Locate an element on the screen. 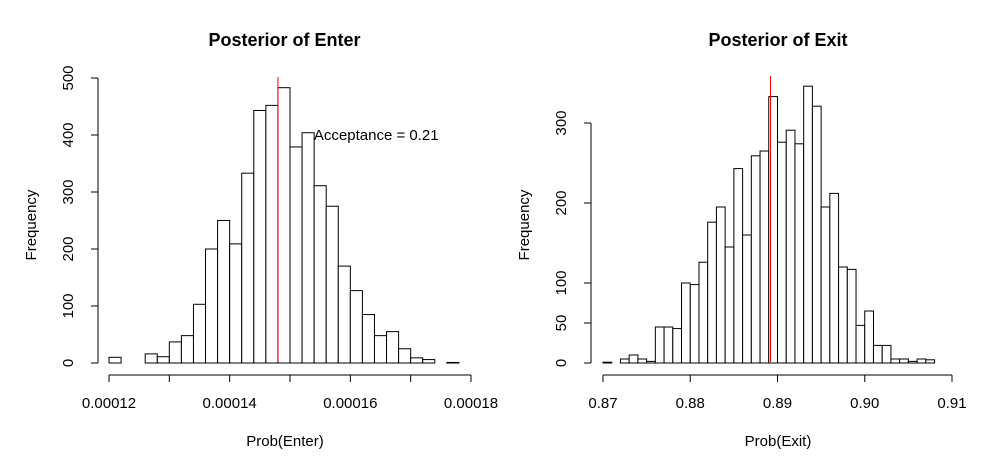 The image size is (986, 470). x-tick-label: 0.00012 is located at coordinates (109, 403).